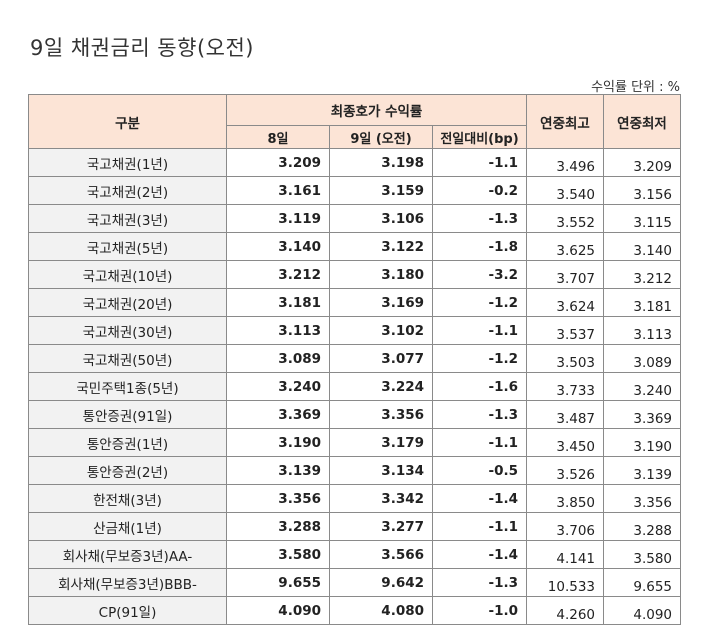 This screenshot has height=643, width=714. What do you see at coordinates (479, 498) in the screenshot?
I see `change-bp-cell: -1.4` at bounding box center [479, 498].